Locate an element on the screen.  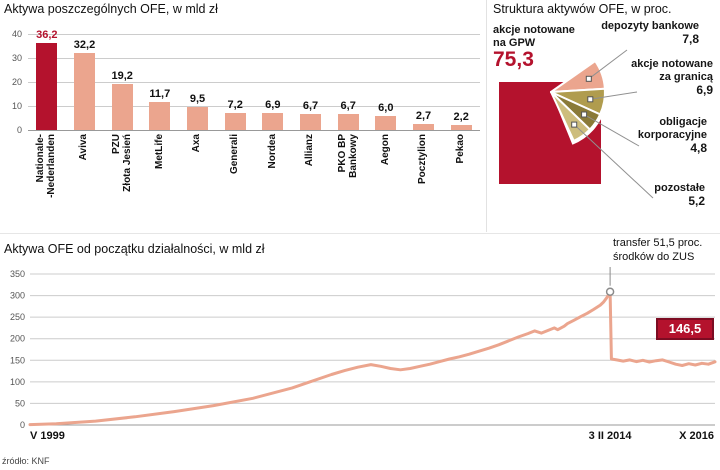
bar-category-text: Aviva is located at coordinates (84, 178).